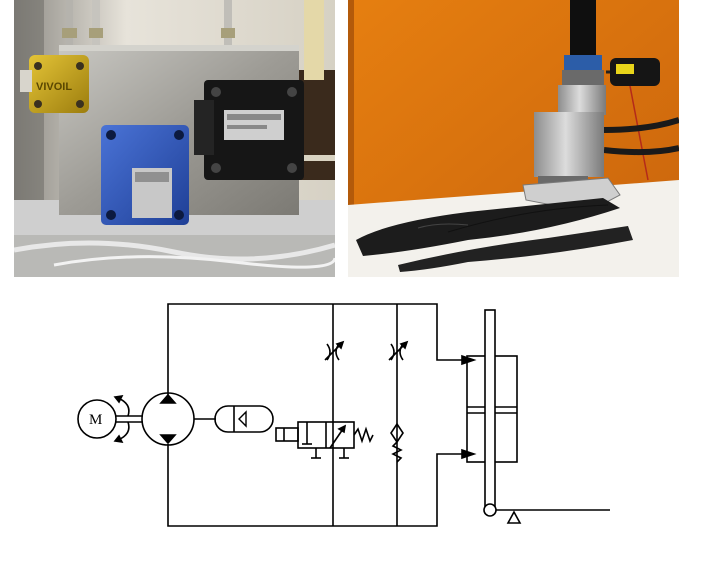  Describe the element at coordinates (334, 350) in the screenshot. I see `throttle-valve-left` at that location.